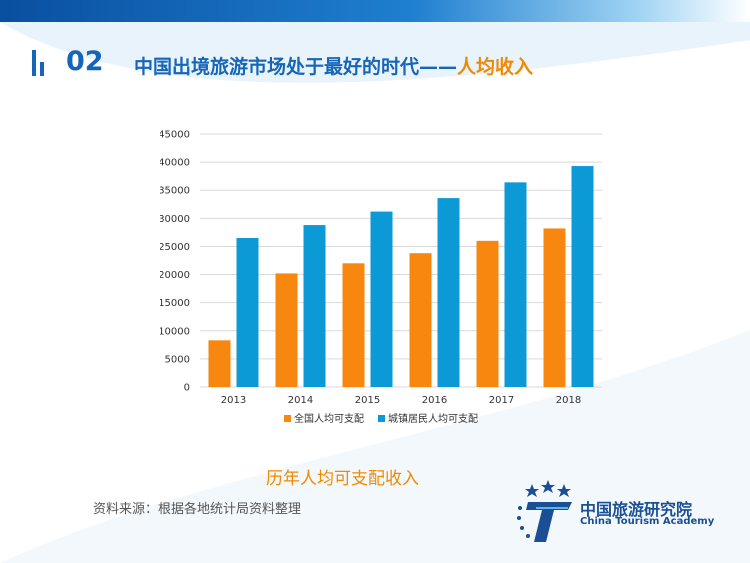 This screenshot has width=750, height=563. What do you see at coordinates (175, 135) in the screenshot?
I see `y-tick-label: 45000` at bounding box center [175, 135].